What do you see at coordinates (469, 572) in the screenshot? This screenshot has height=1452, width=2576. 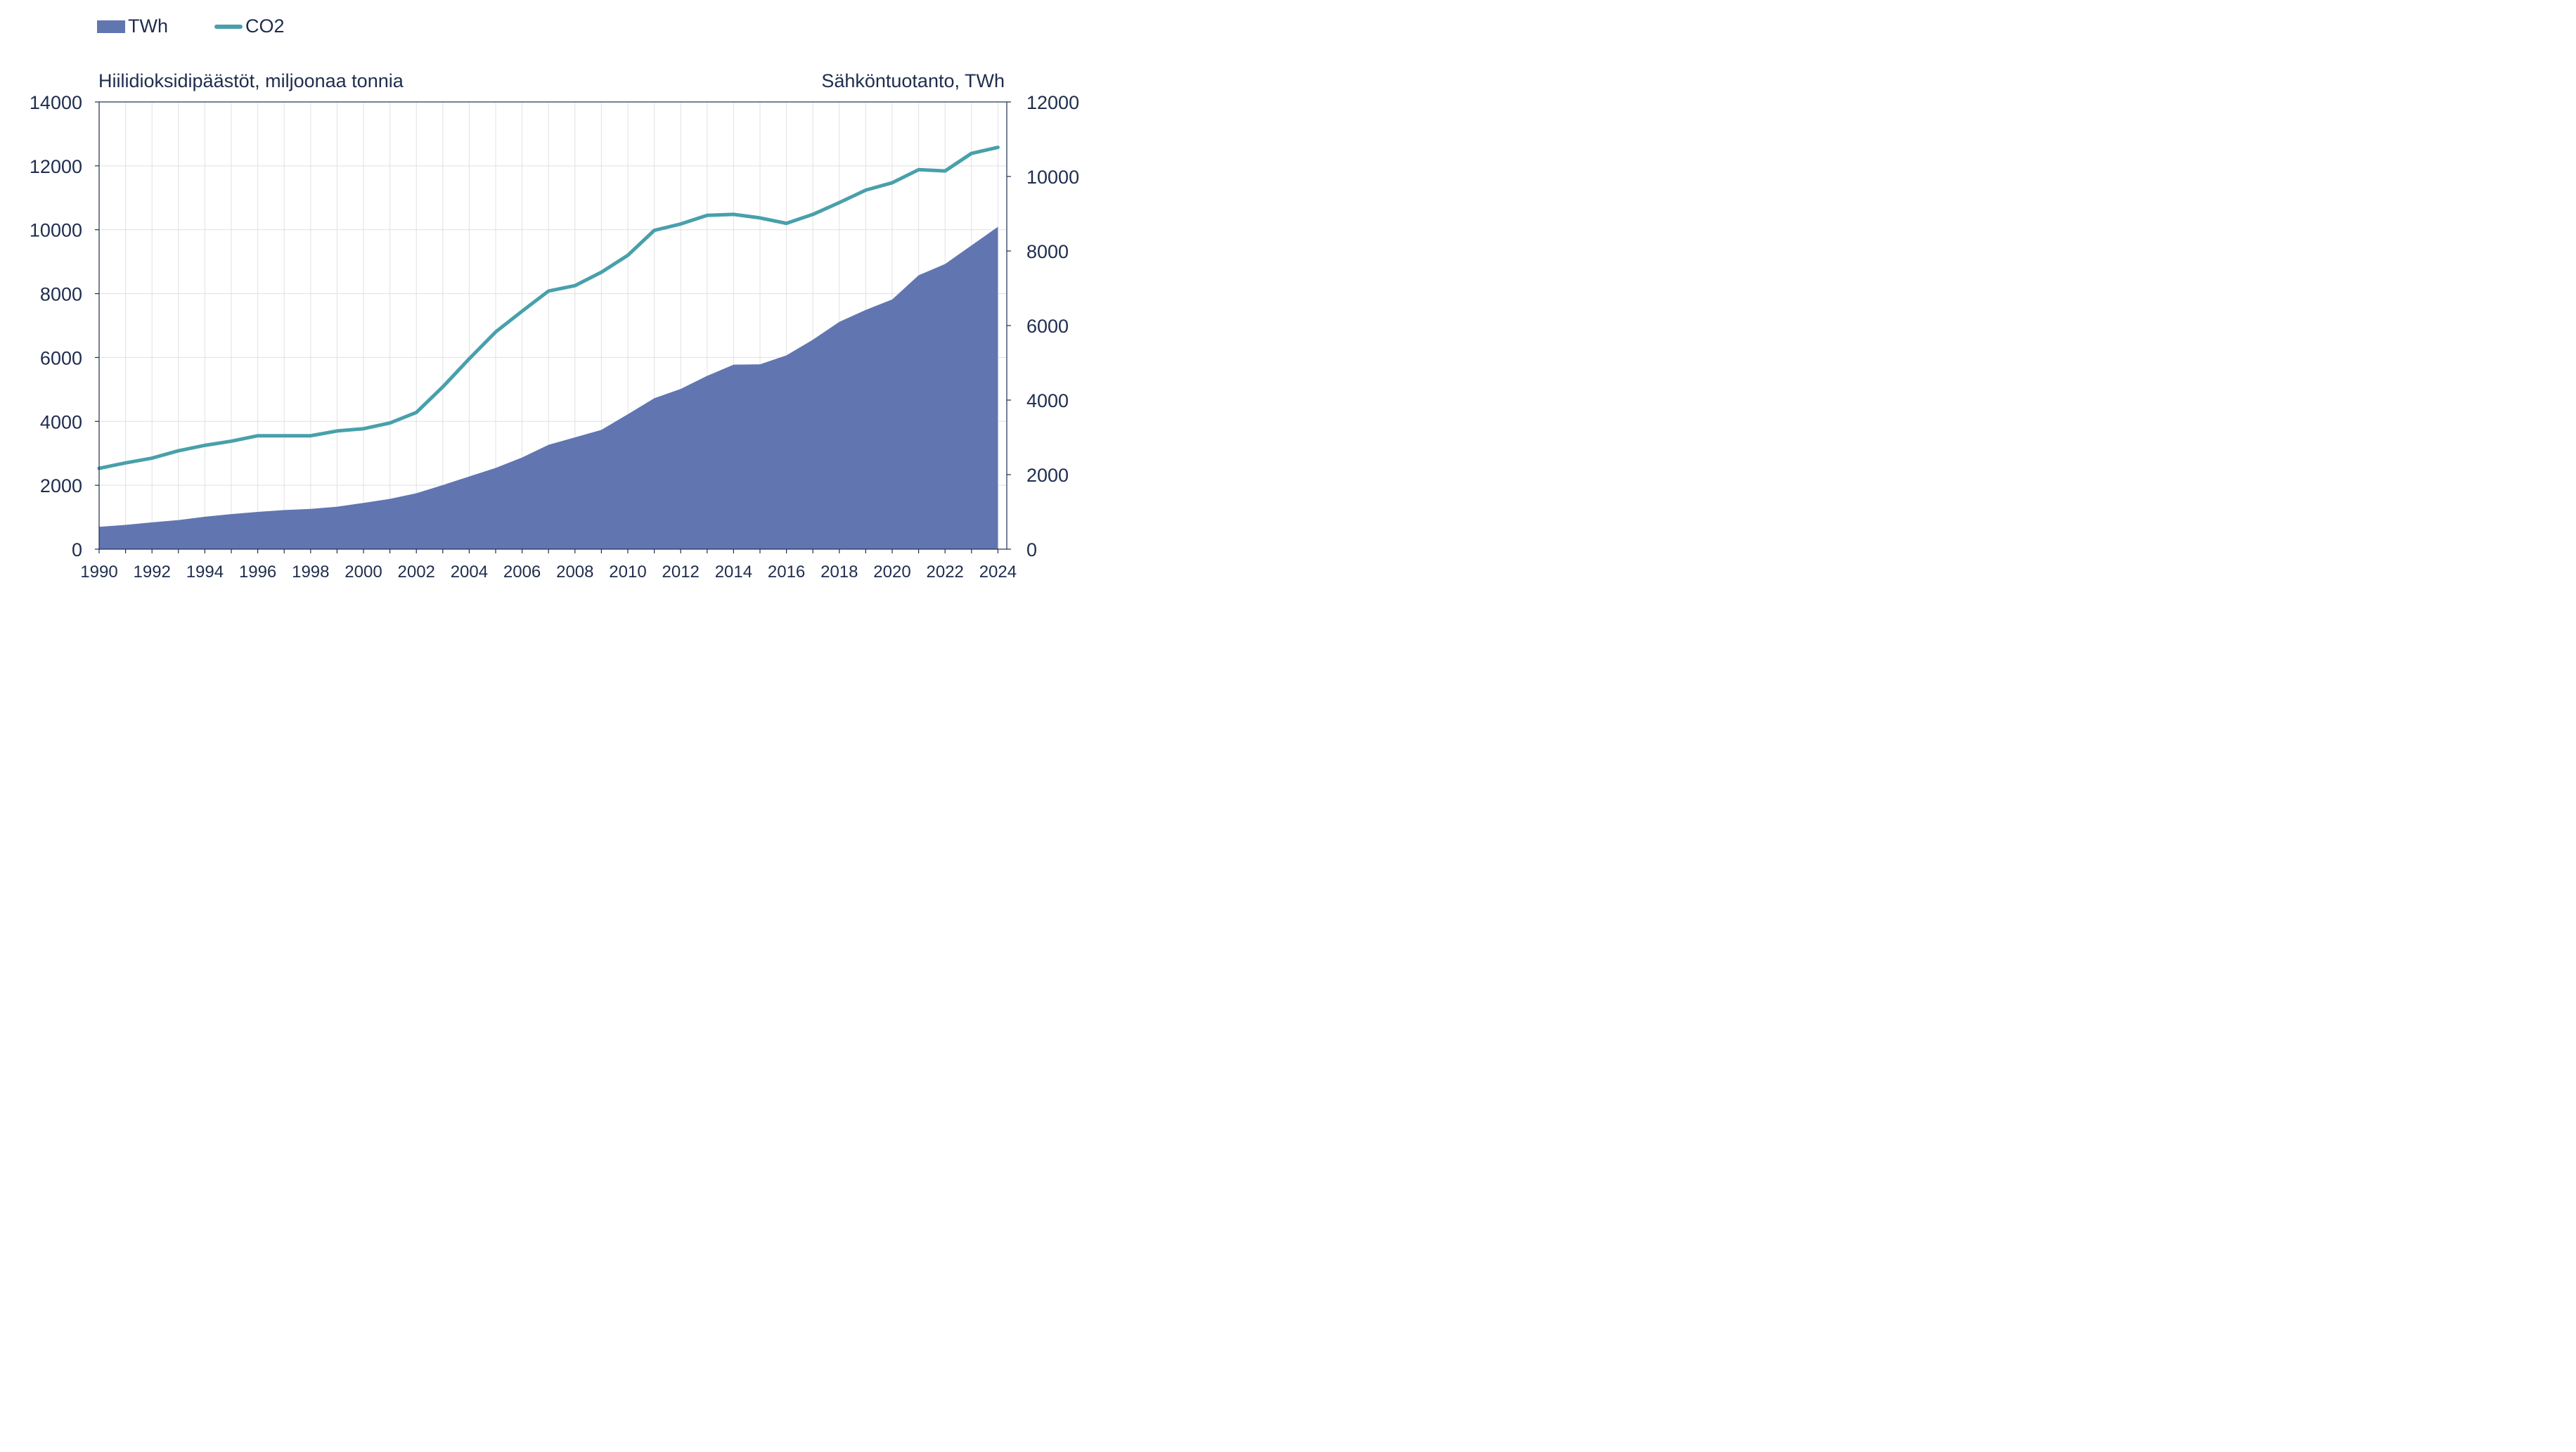 I see `x-tick-label: 2004` at bounding box center [469, 572].